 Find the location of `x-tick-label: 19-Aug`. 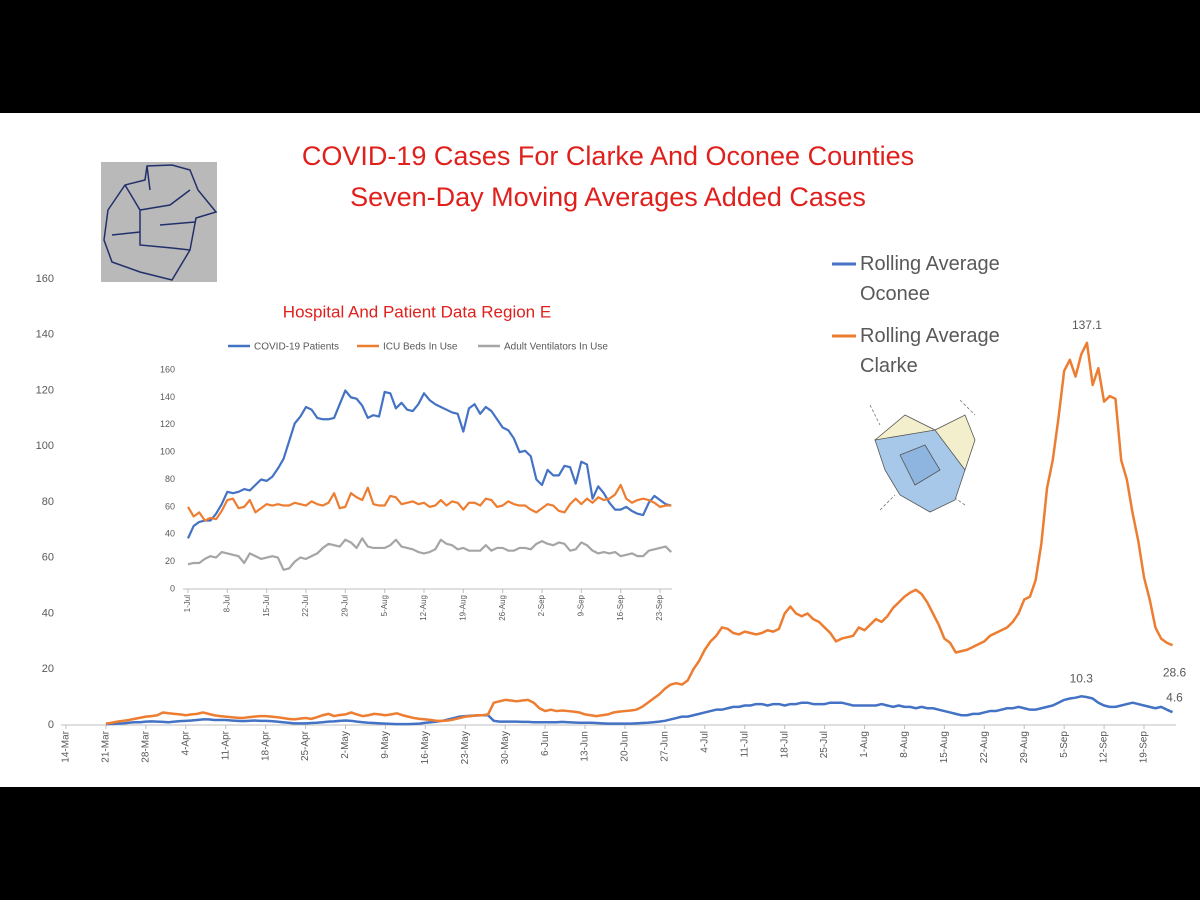

x-tick-label: 19-Aug is located at coordinates (462, 608).